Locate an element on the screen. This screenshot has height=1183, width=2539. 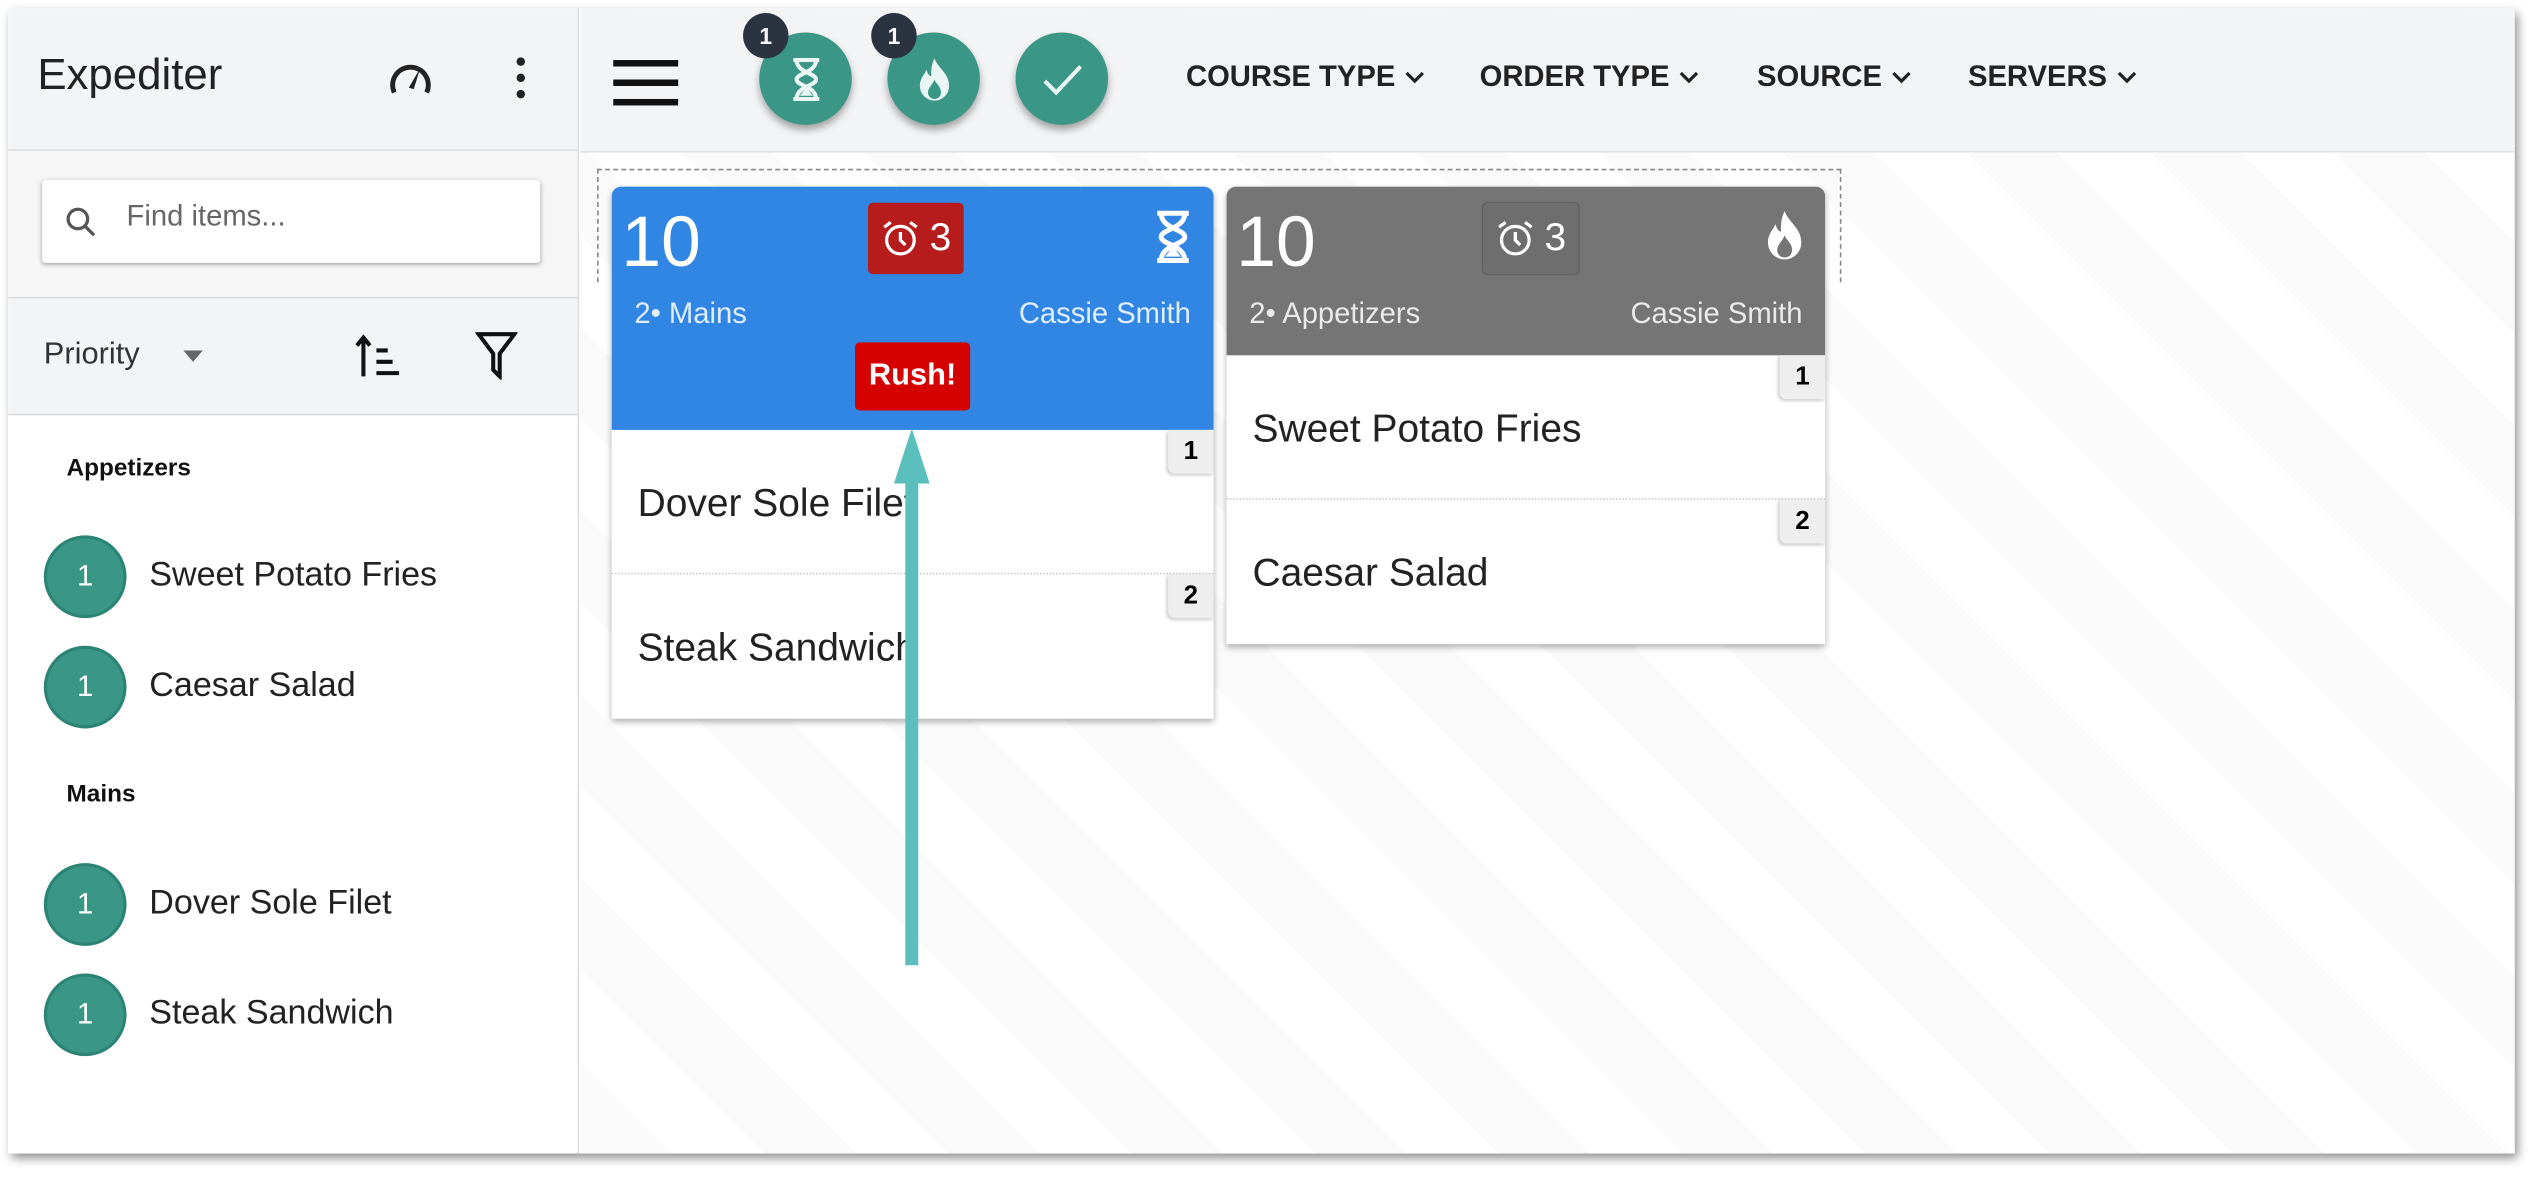
rush-badge: Rush! is located at coordinates (913, 376).